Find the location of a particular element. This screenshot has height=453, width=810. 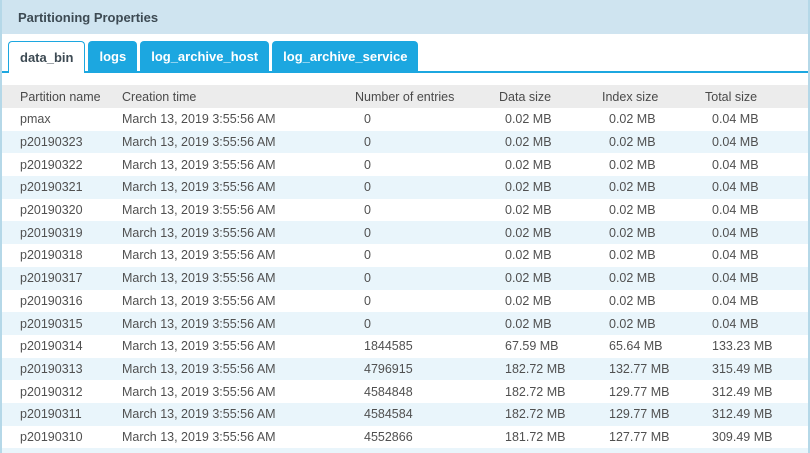

table-cell: p20190318 is located at coordinates (51, 255).